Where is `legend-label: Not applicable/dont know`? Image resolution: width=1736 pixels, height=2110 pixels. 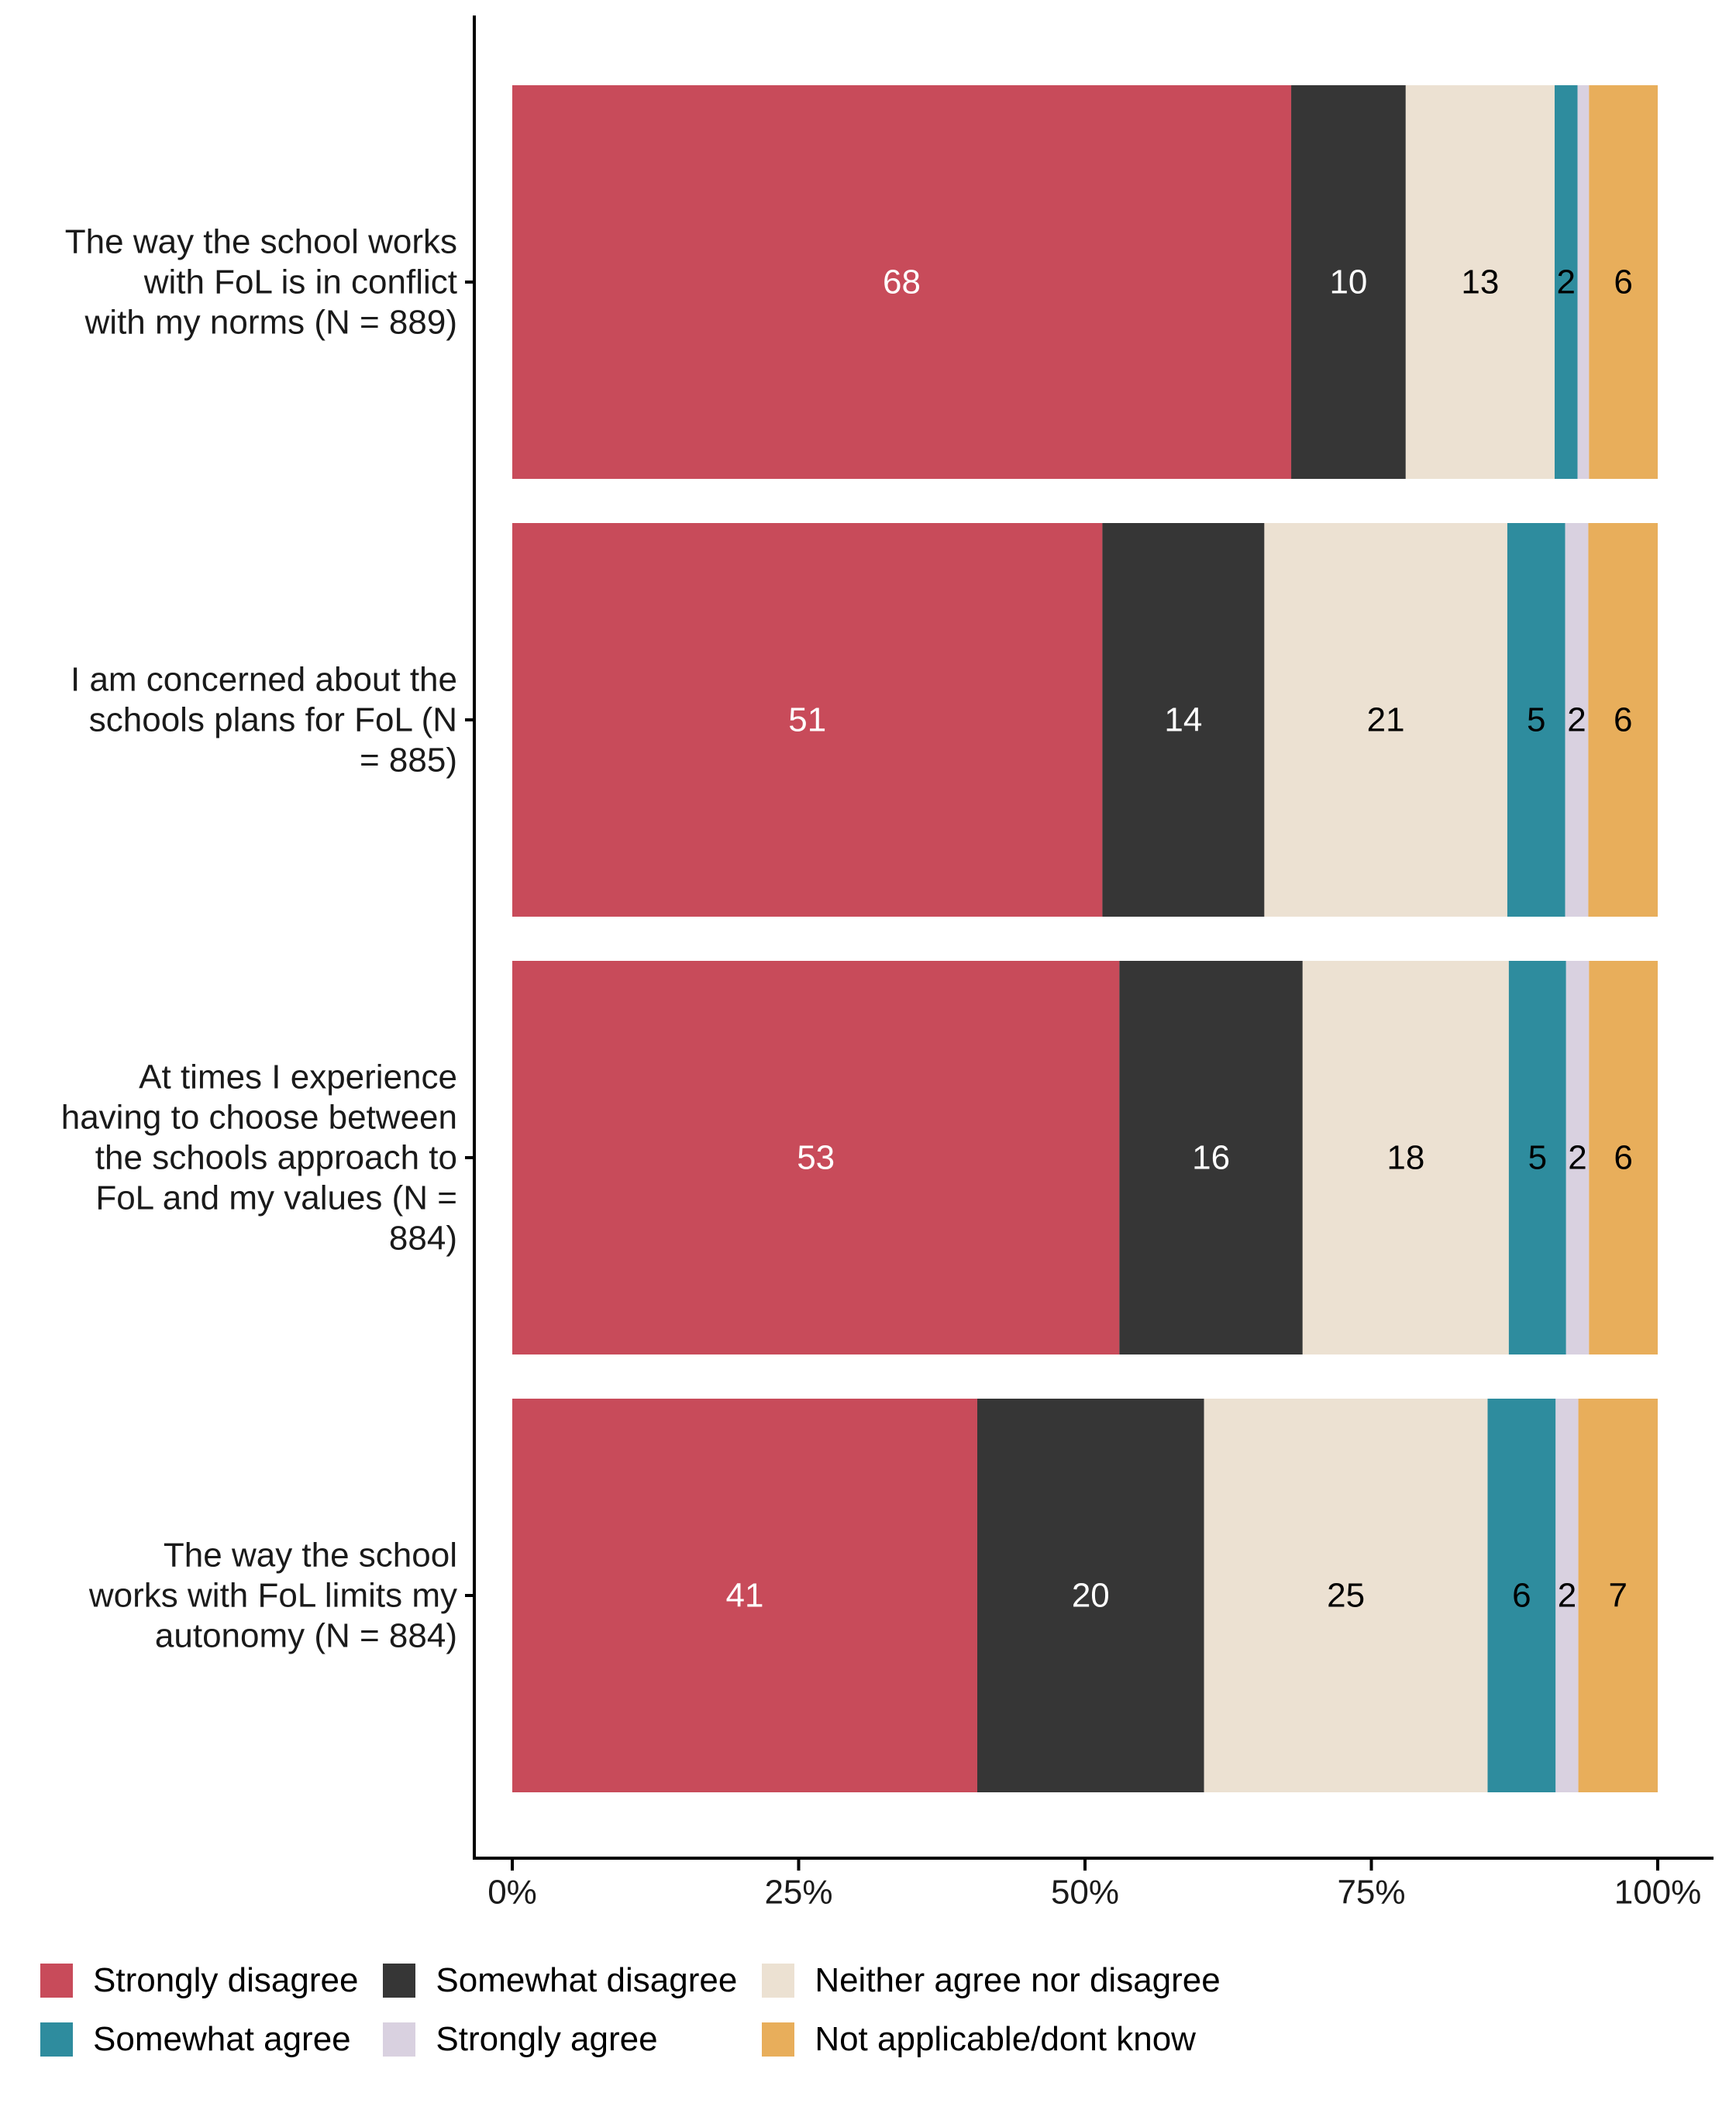
legend-label: Not applicable/dont know is located at coordinates (1006, 2039).